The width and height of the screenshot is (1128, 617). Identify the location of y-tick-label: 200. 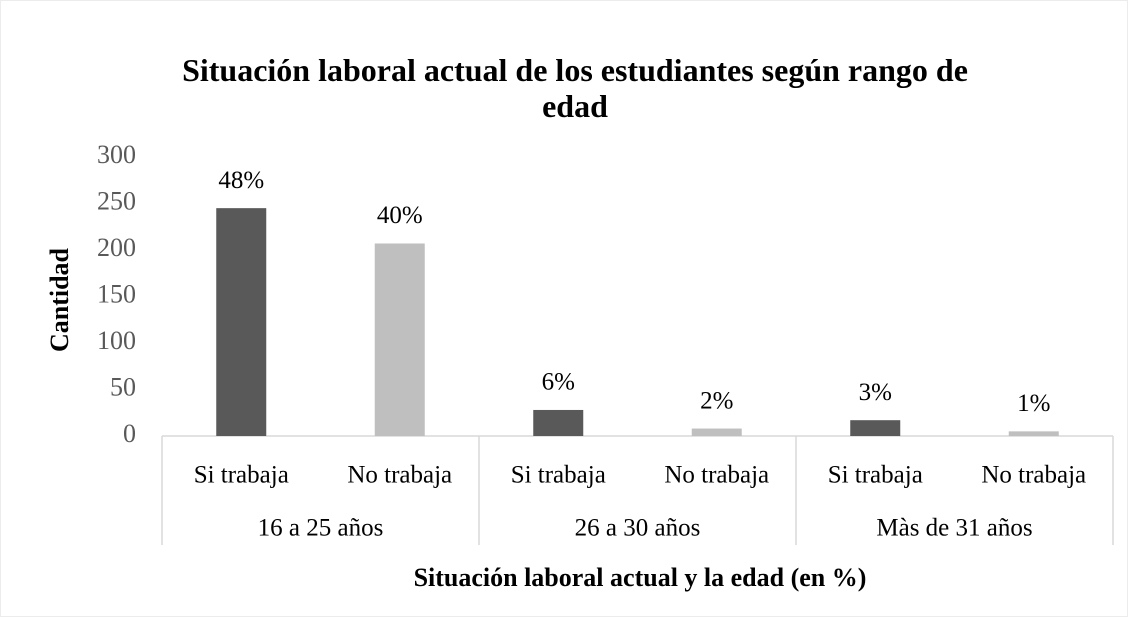
(116, 247).